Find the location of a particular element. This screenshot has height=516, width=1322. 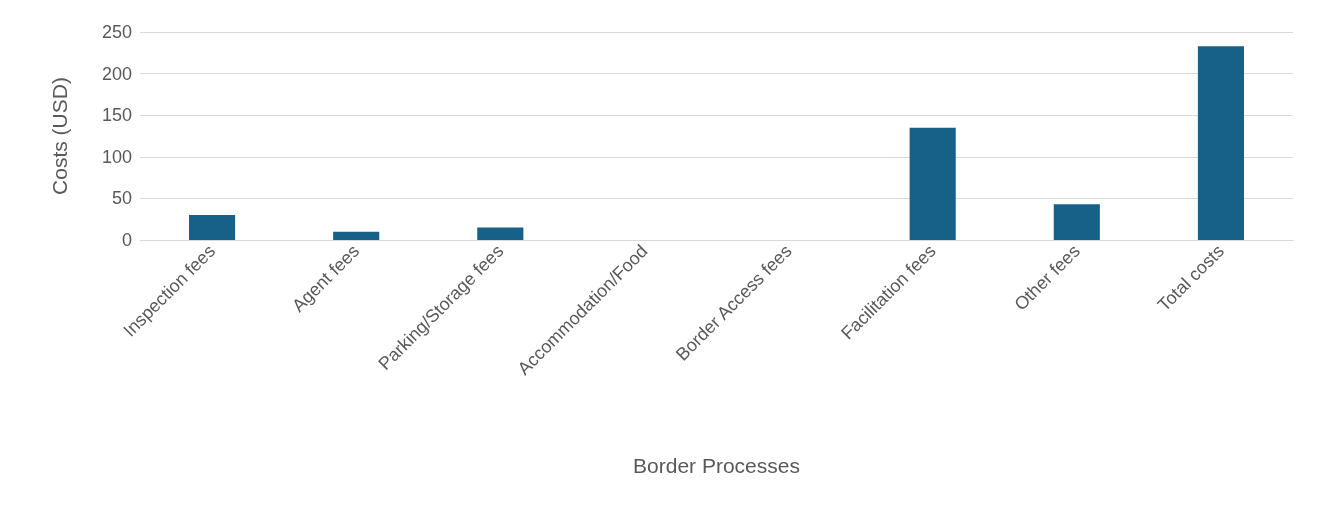

y-tick-label: 100 is located at coordinates (116, 156).